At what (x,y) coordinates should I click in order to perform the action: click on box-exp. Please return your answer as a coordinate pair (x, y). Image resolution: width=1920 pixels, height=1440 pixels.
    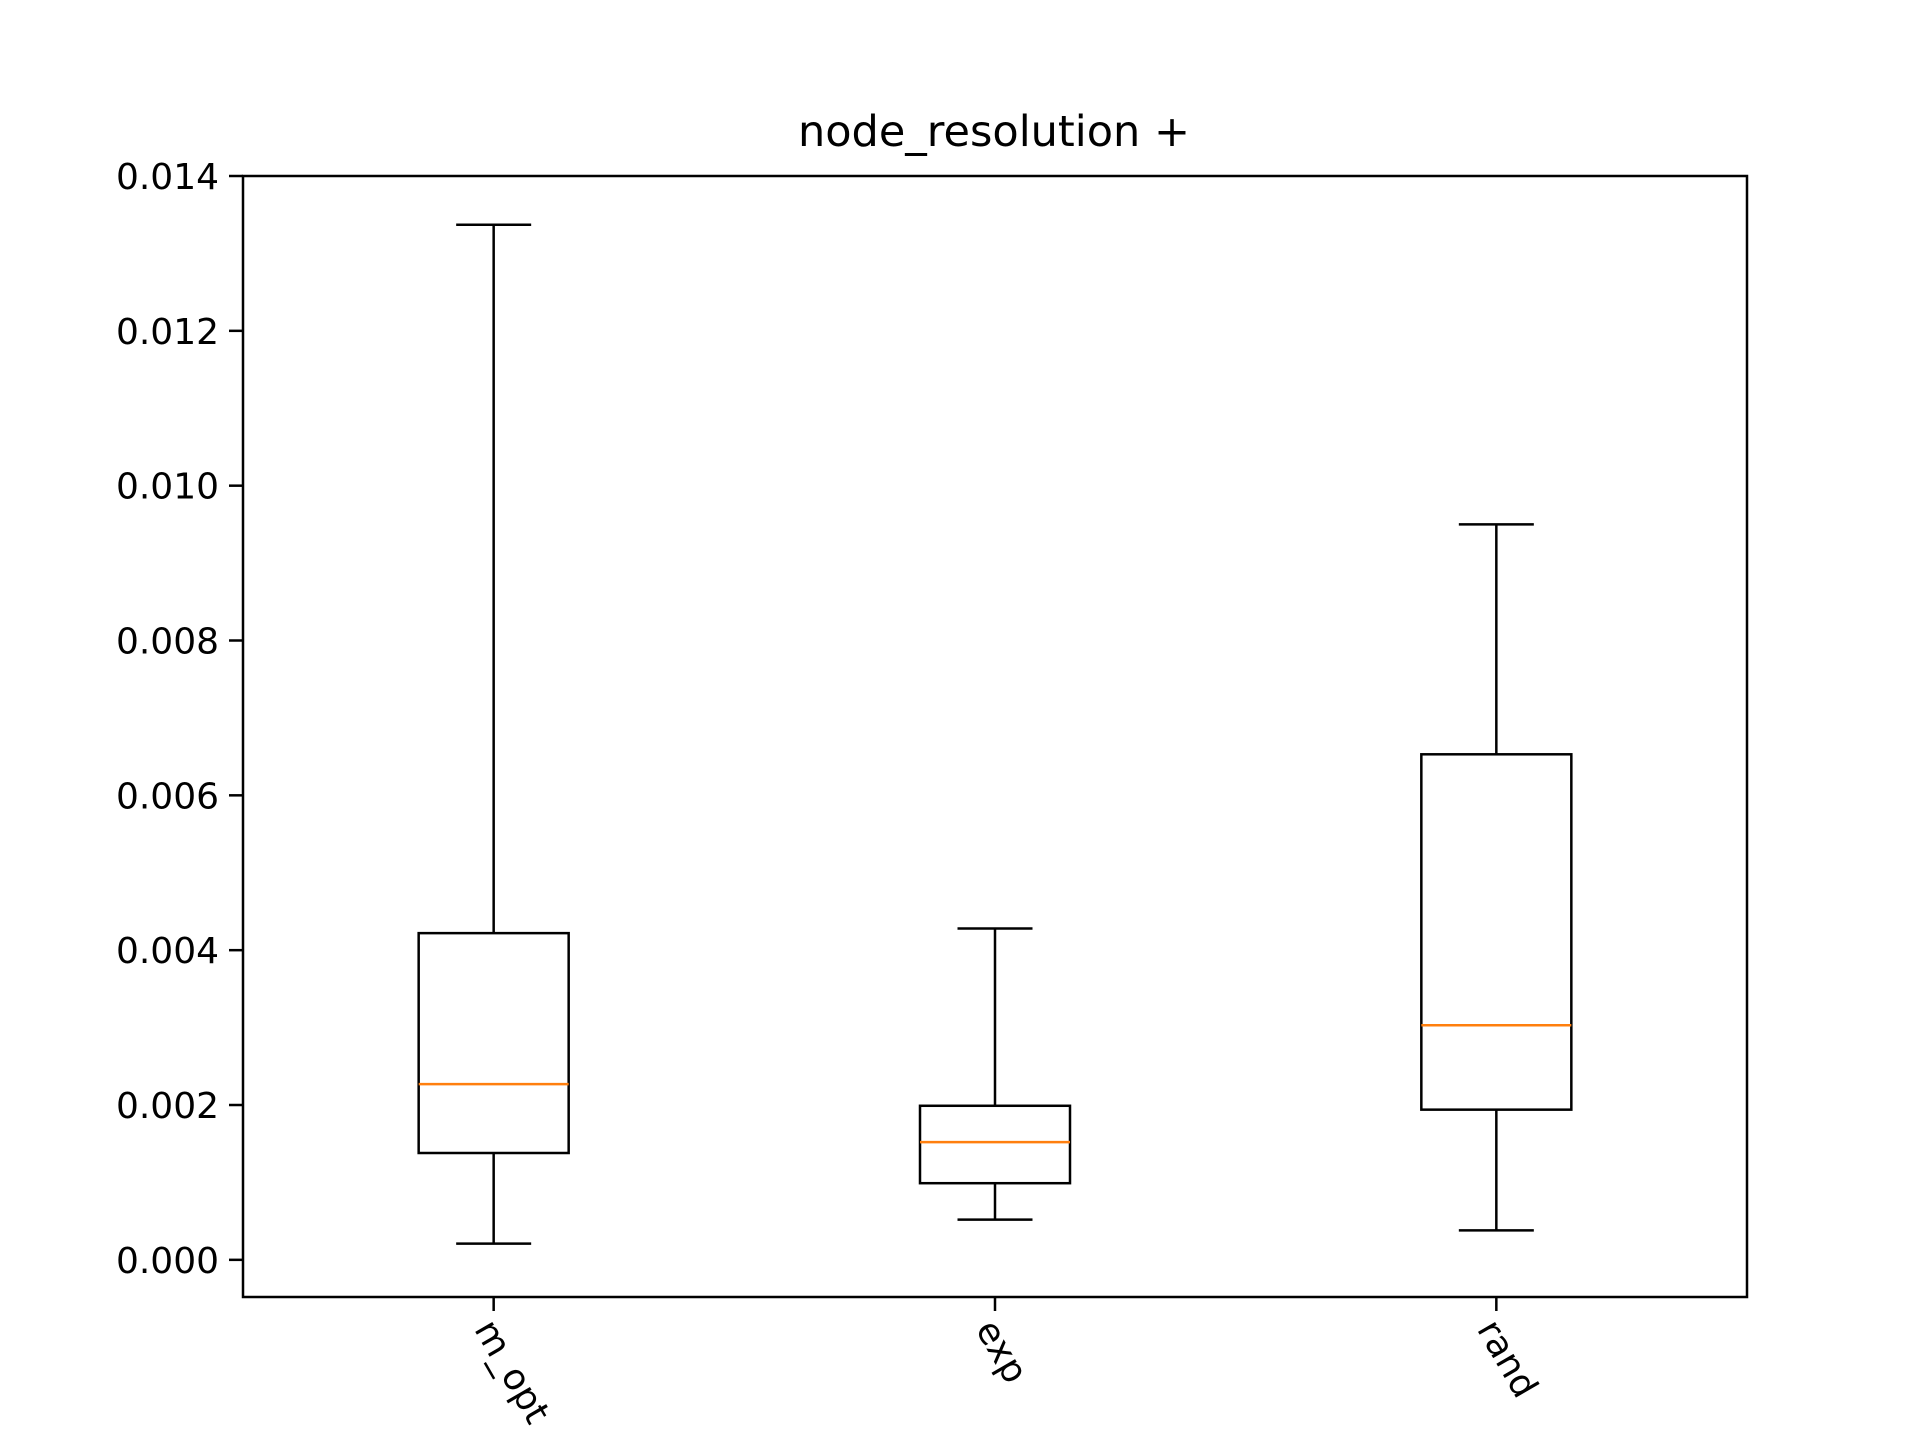
    Looking at the image, I should click on (995, 1074).